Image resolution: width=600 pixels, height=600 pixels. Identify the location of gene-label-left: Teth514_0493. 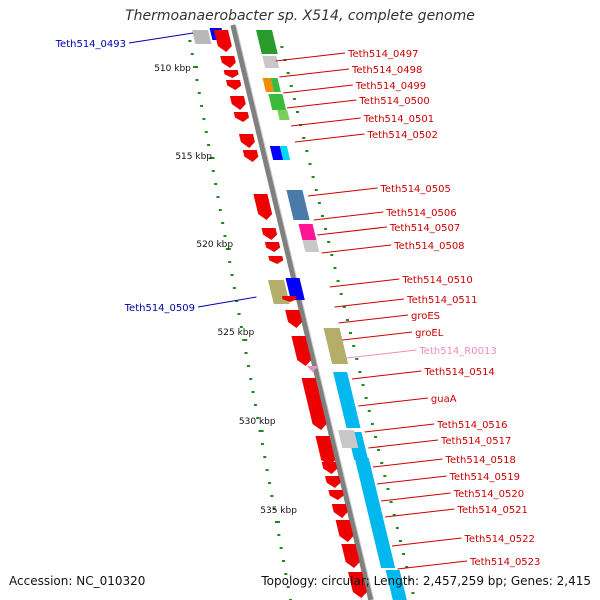
(90, 44).